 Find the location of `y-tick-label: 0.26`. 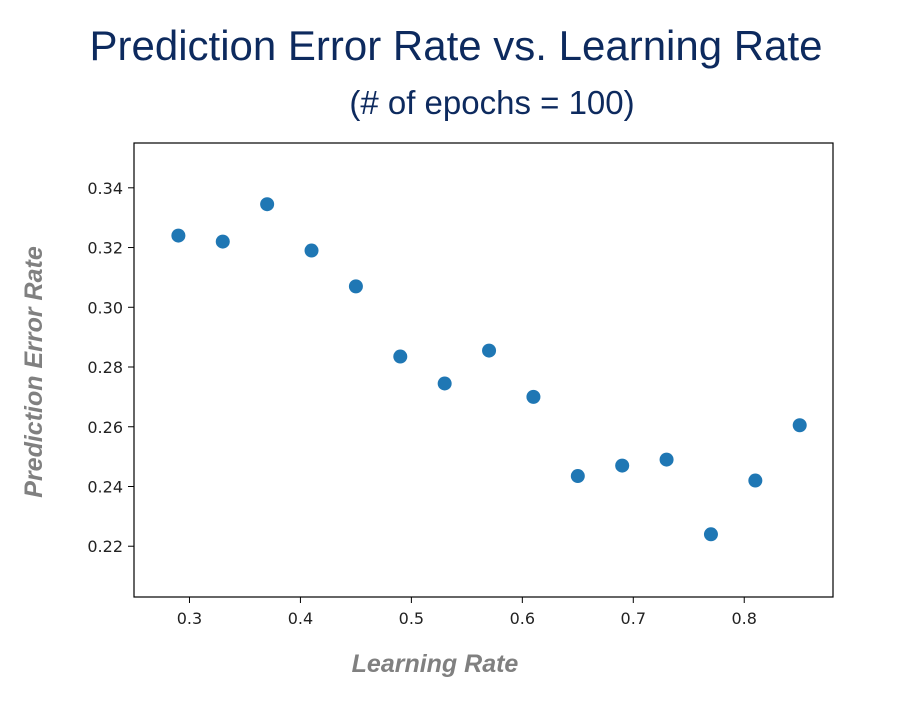

y-tick-label: 0.26 is located at coordinates (105, 427).